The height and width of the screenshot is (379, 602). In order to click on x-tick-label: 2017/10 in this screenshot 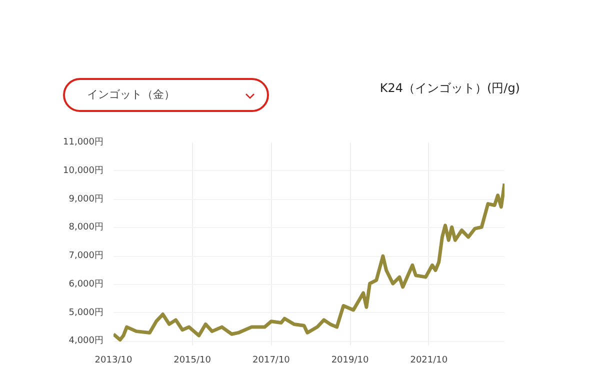, I will do `click(271, 361)`.